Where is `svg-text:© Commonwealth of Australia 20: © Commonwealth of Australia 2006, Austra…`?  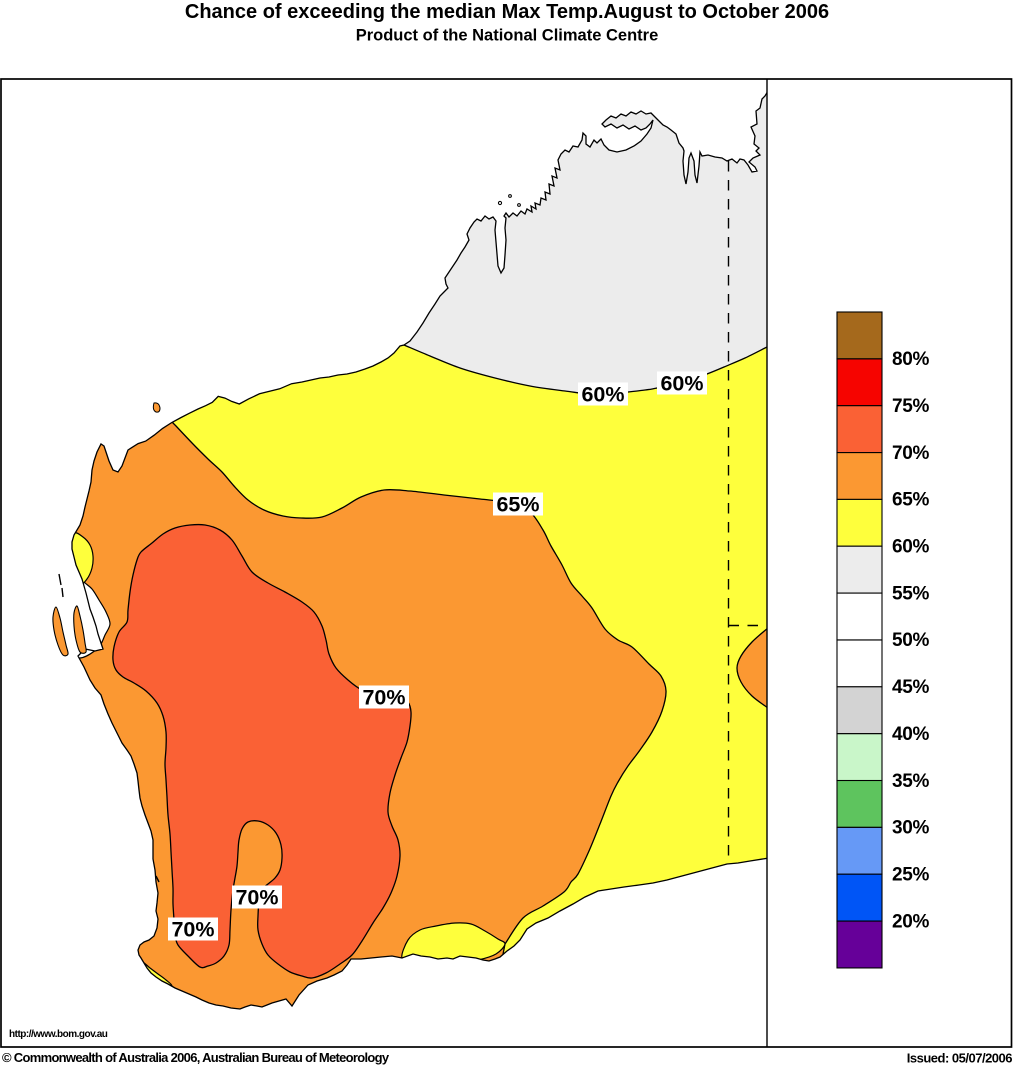
svg-text:© Commonwealth of Australia 20: © Commonwealth of Australia 2006, Austra… is located at coordinates (196, 1057).